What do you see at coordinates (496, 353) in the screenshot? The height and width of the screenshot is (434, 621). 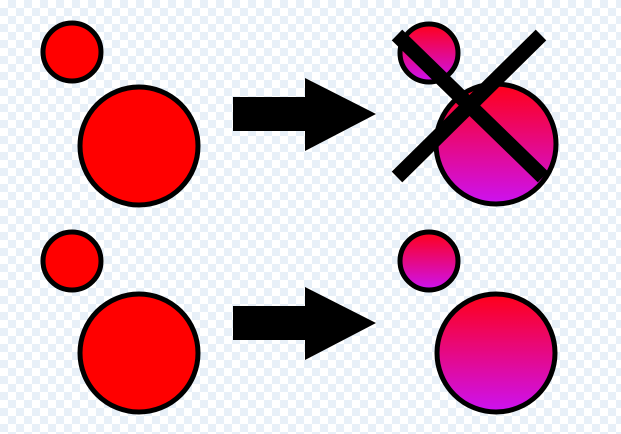 I see `row2-after-large-circle` at bounding box center [496, 353].